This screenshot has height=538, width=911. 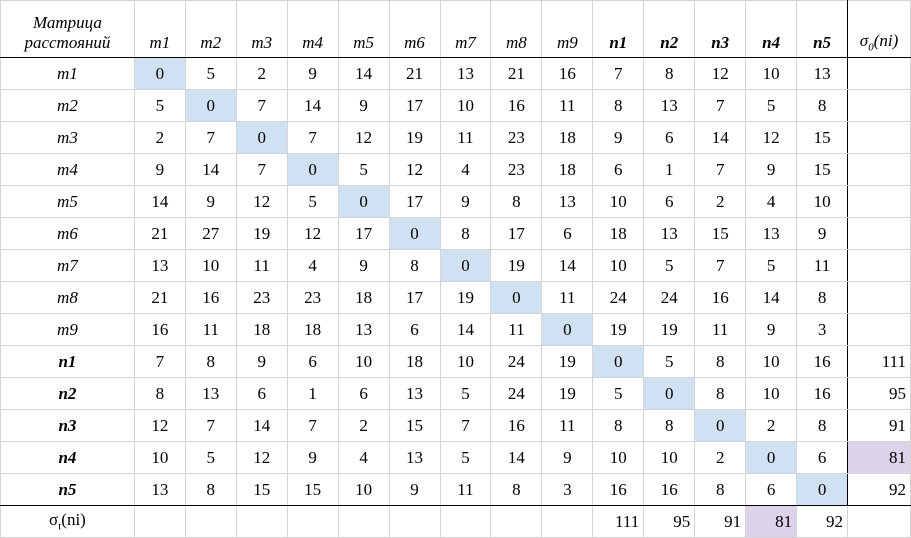 What do you see at coordinates (455, 521) in the screenshot?
I see `sigma-row: σt(ni) 111 95 91 81 92` at bounding box center [455, 521].